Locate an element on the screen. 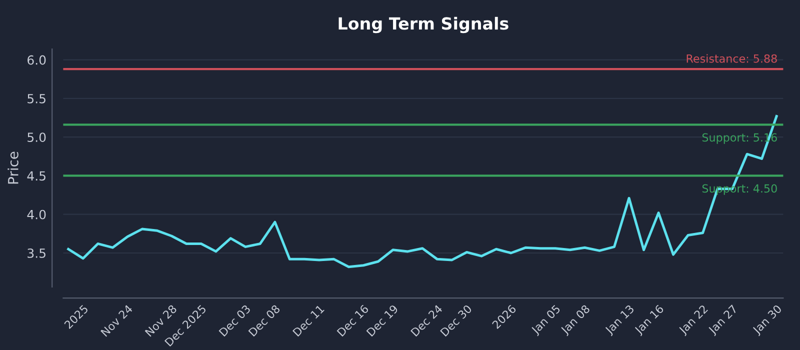  x-tick-label: Jan 27 is located at coordinates (723, 320).